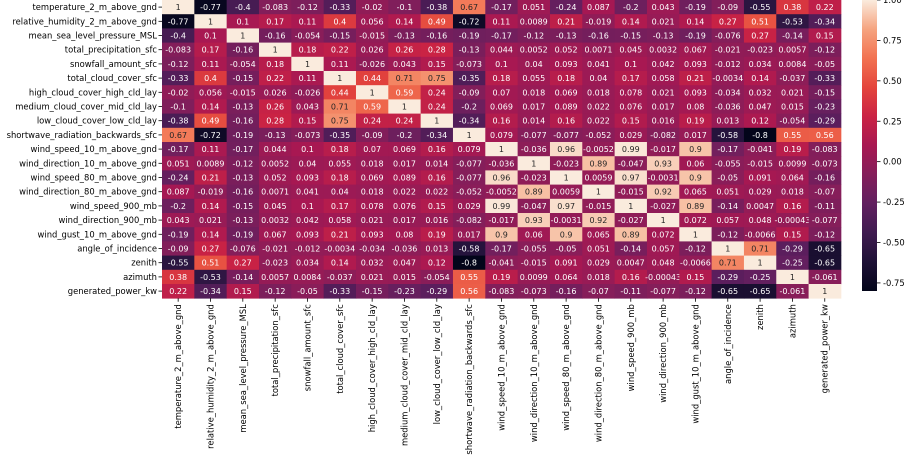 The height and width of the screenshot is (455, 908). What do you see at coordinates (631, 263) in the screenshot?
I see `cell-value-label: 0.0047` at bounding box center [631, 263].